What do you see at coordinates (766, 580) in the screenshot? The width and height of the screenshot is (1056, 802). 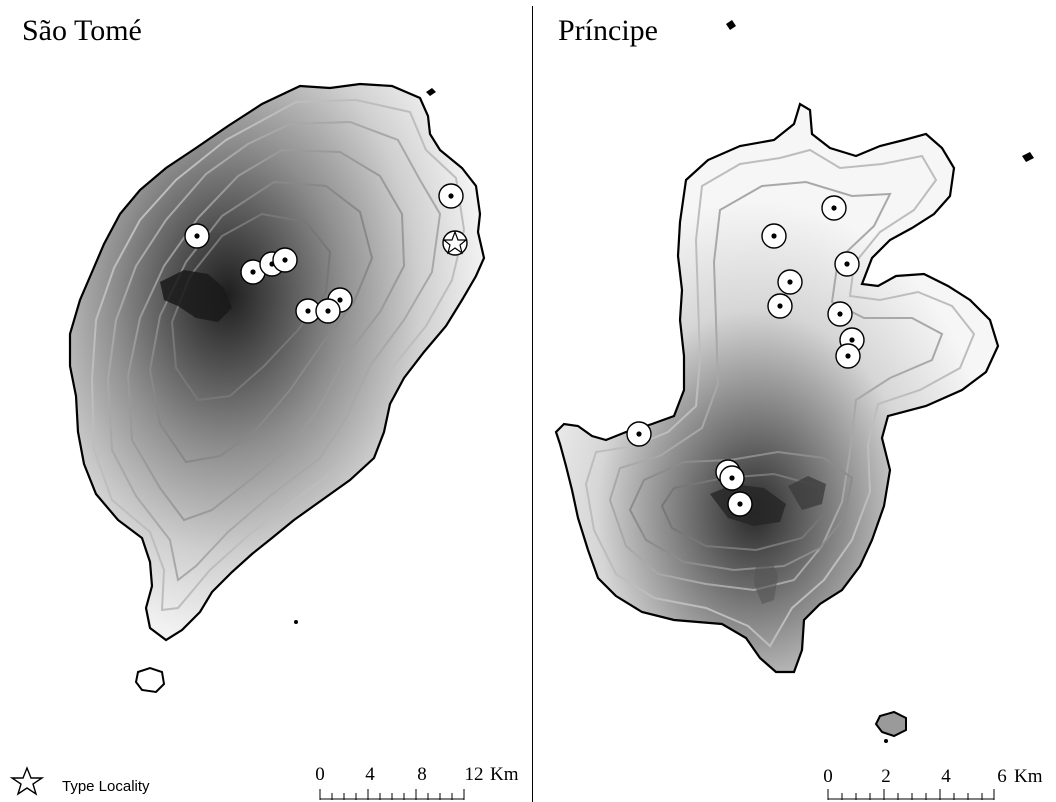 I see `principe-ridge-relief` at bounding box center [766, 580].